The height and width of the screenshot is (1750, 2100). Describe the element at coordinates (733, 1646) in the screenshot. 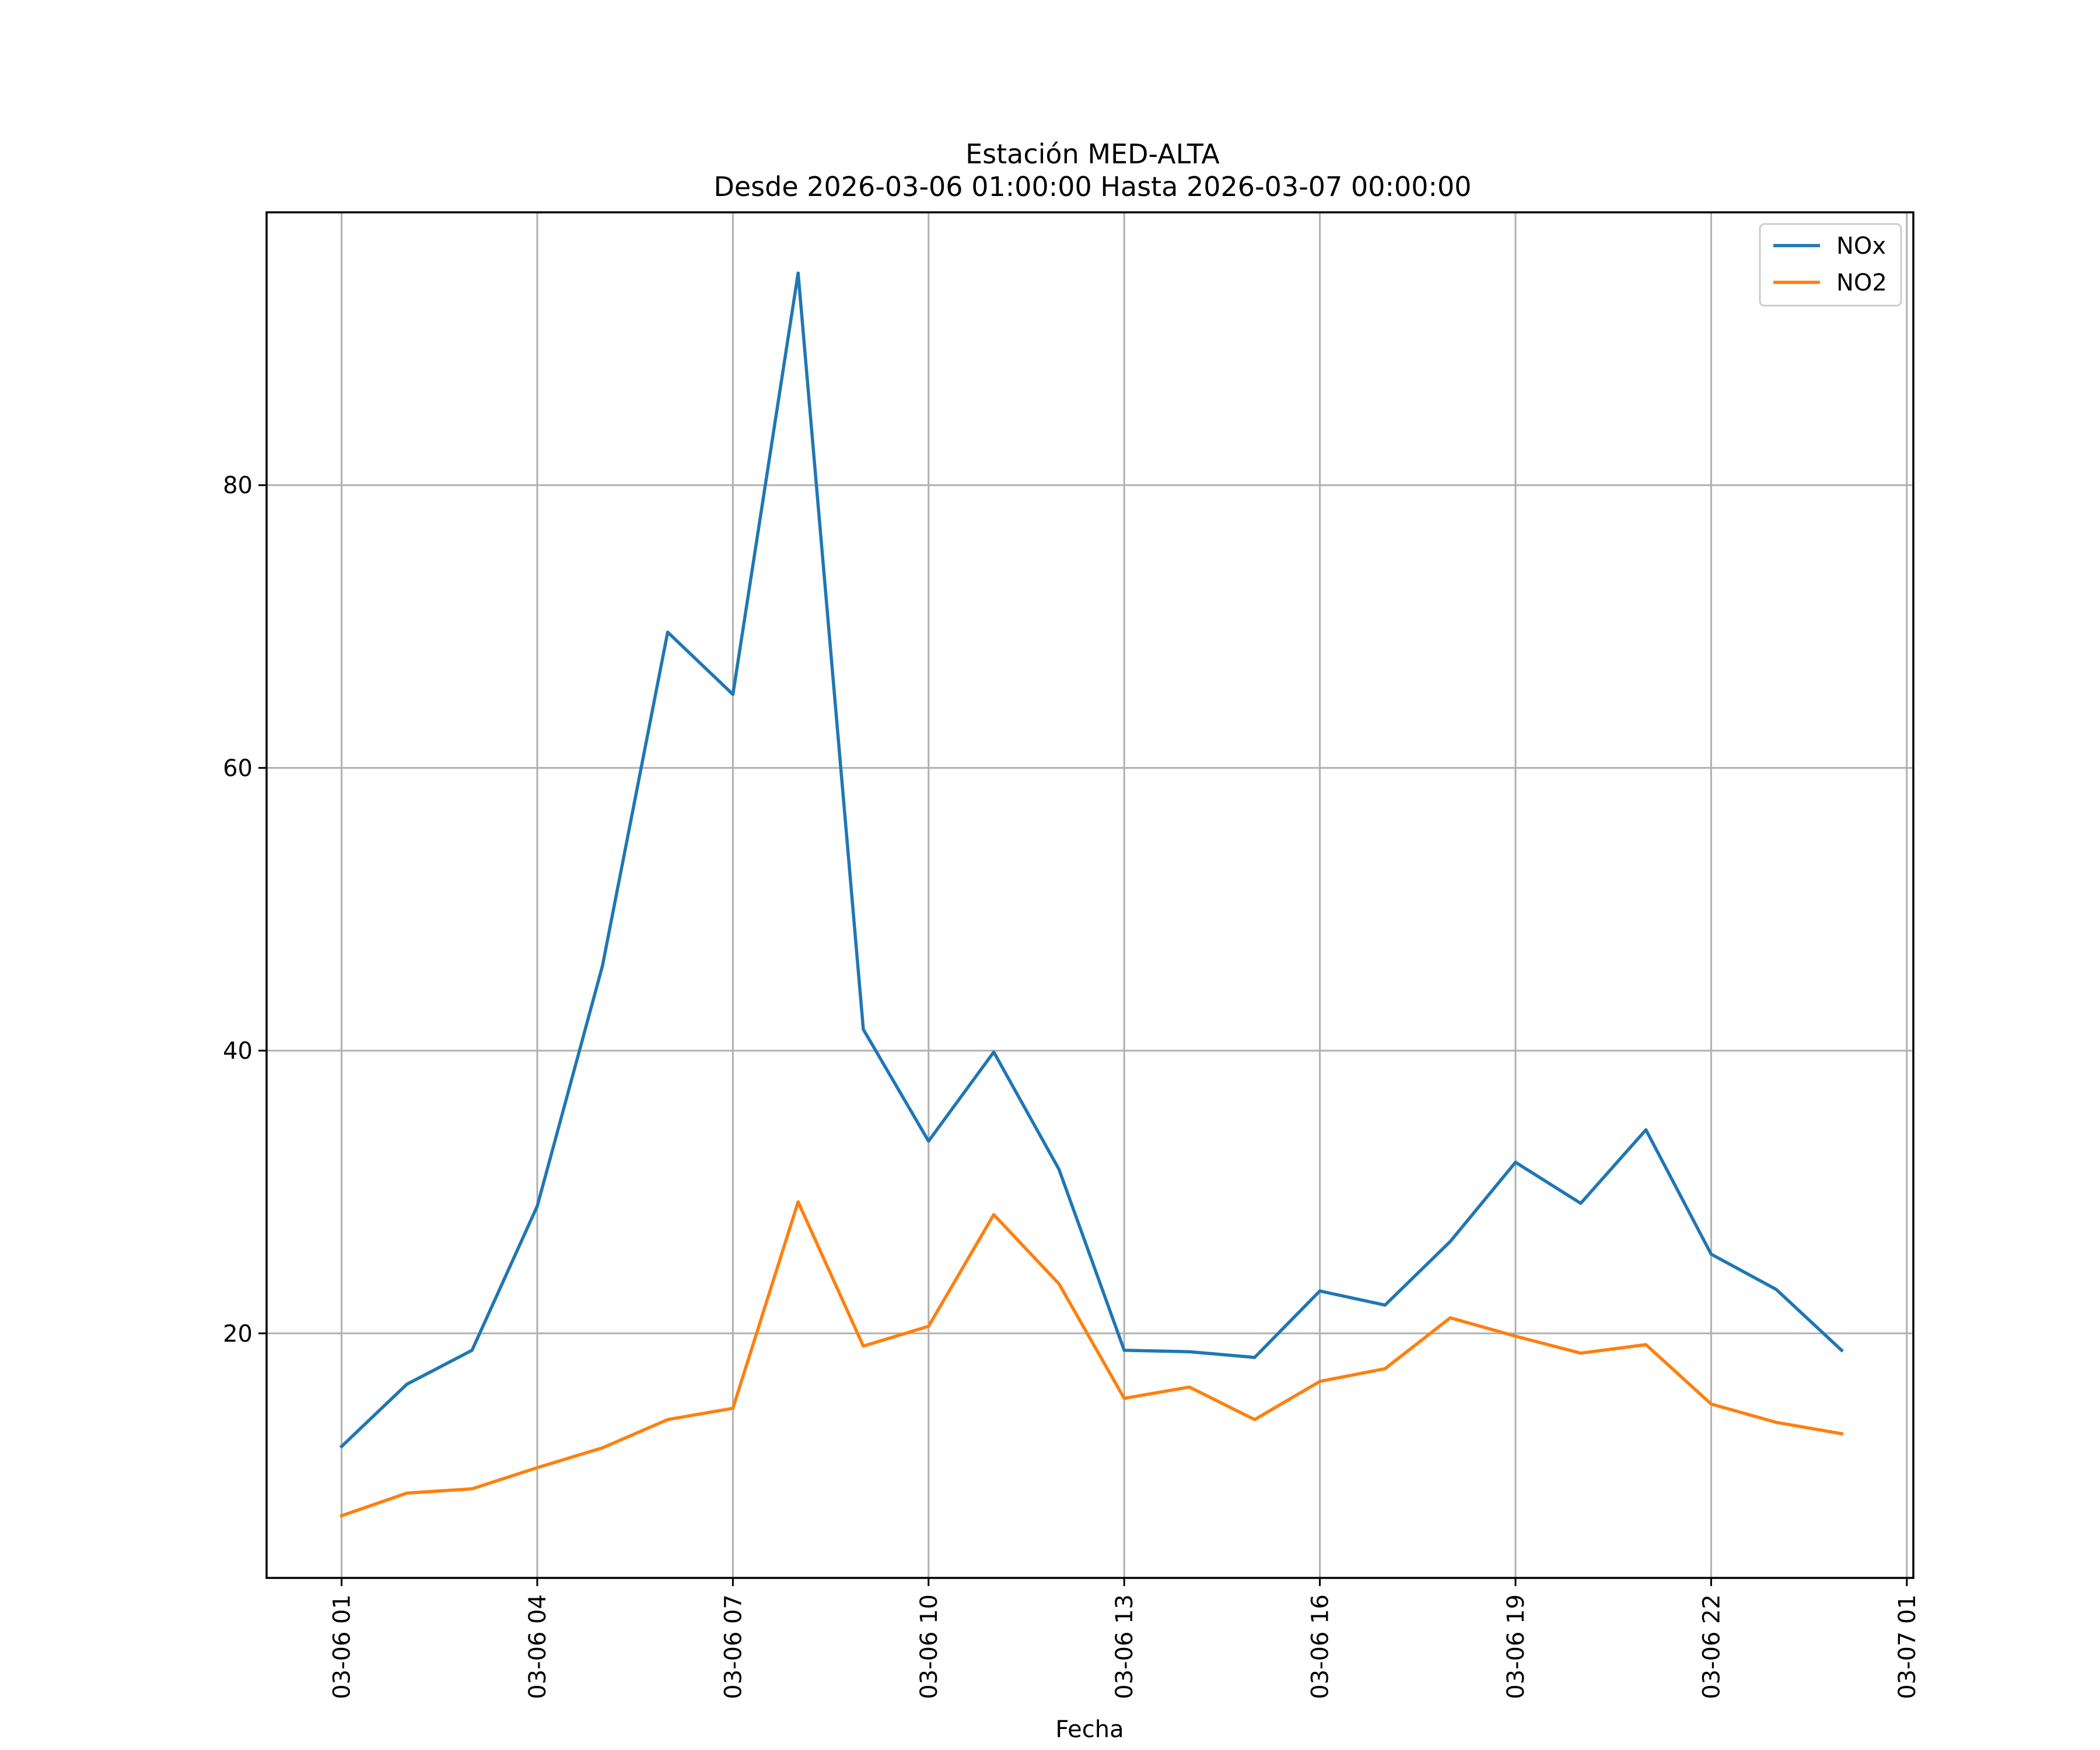

I see `x-tick-label: 03-06 07` at that location.